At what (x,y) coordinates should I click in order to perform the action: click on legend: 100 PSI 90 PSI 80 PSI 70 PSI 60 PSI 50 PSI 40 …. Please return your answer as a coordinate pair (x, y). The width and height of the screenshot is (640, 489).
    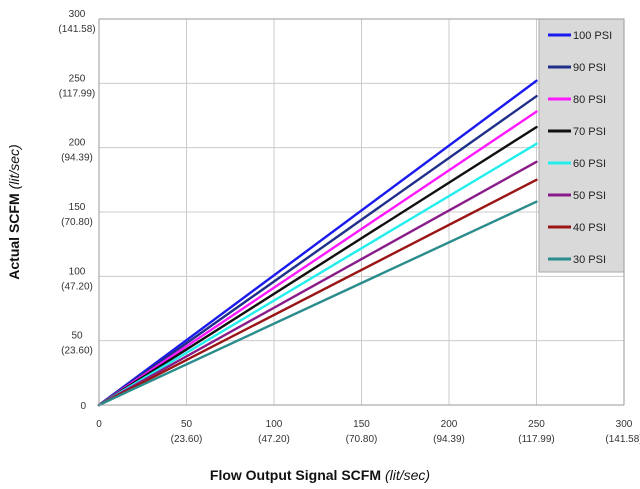
    Looking at the image, I should click on (580, 148).